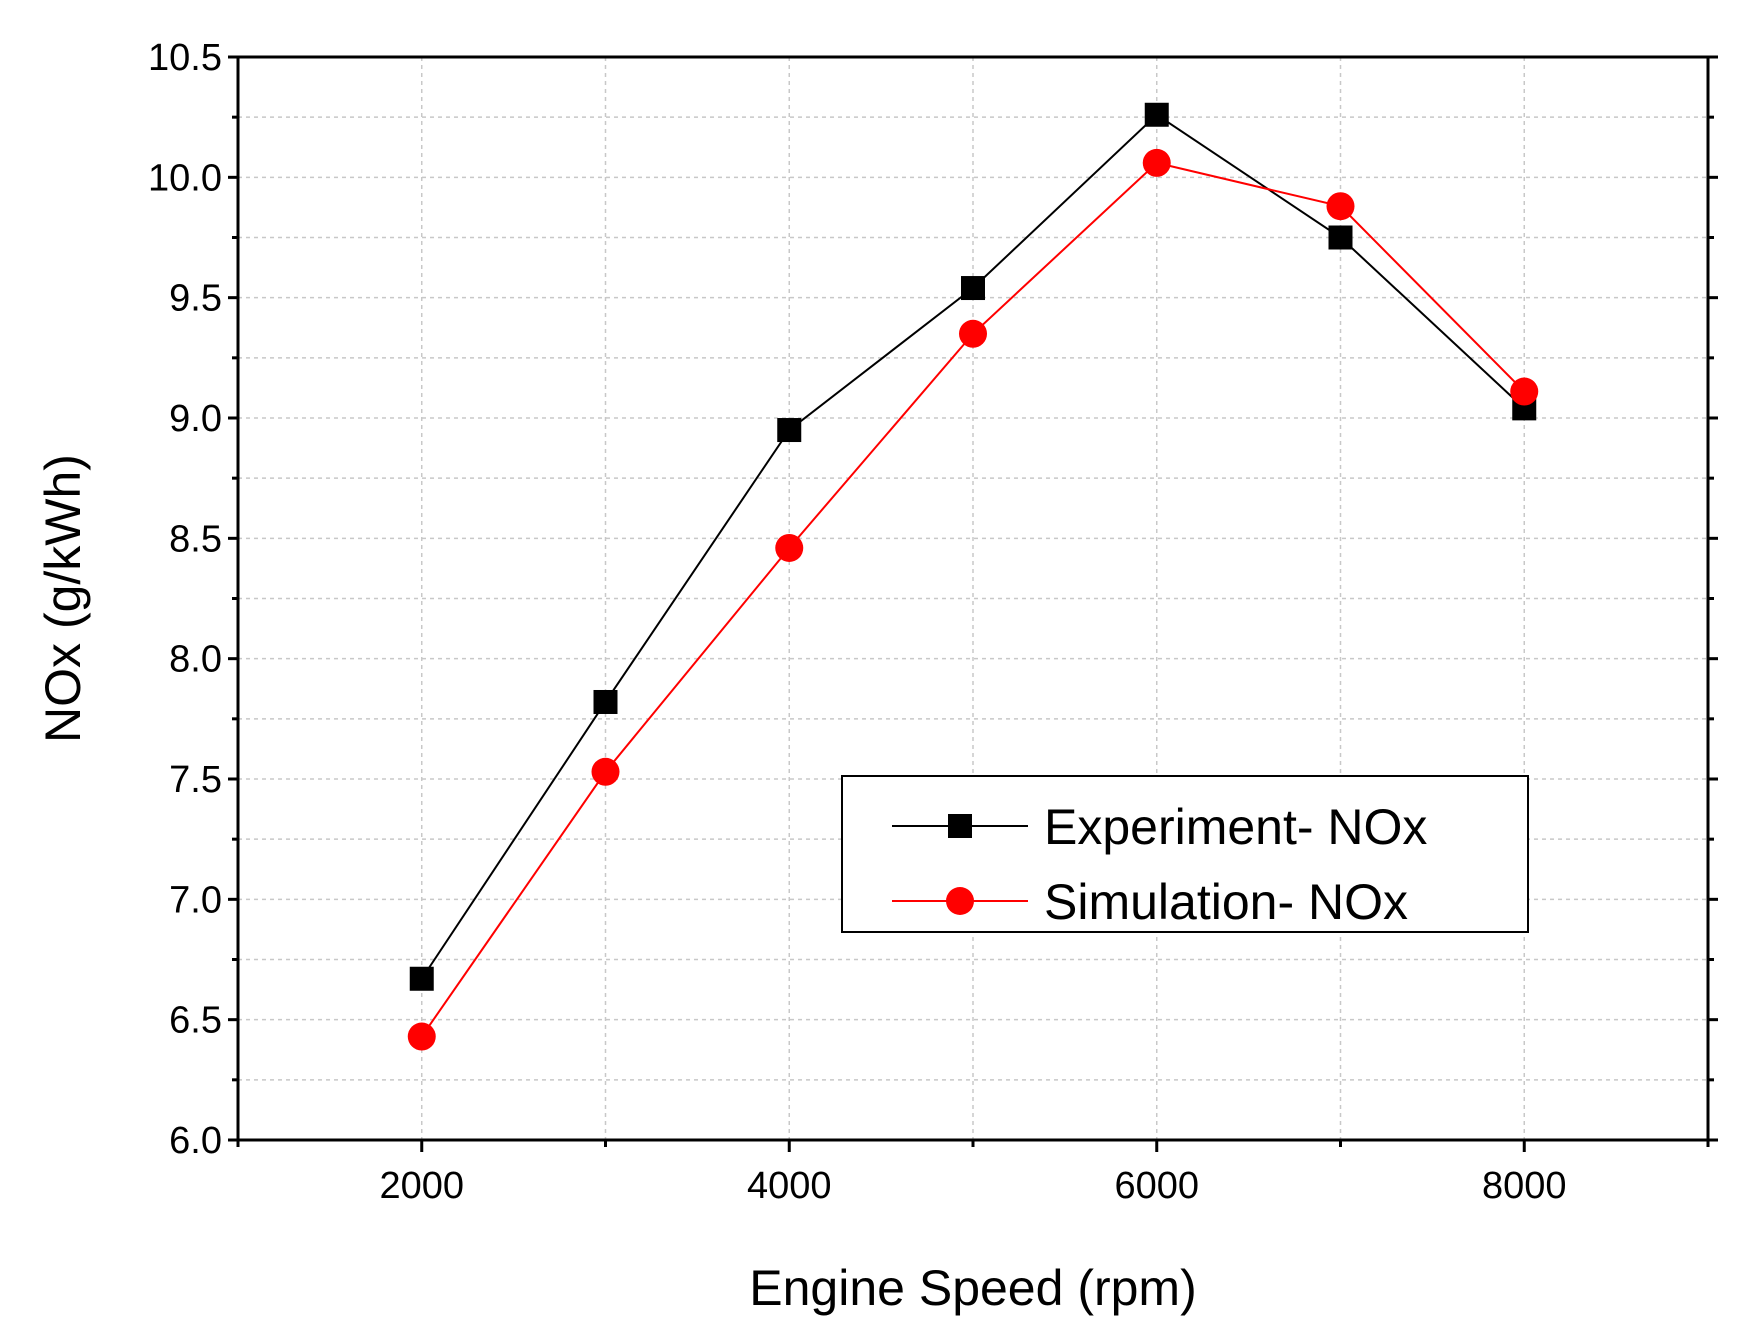 The width and height of the screenshot is (1750, 1335). I want to click on legend-marker-simulation, so click(960, 901).